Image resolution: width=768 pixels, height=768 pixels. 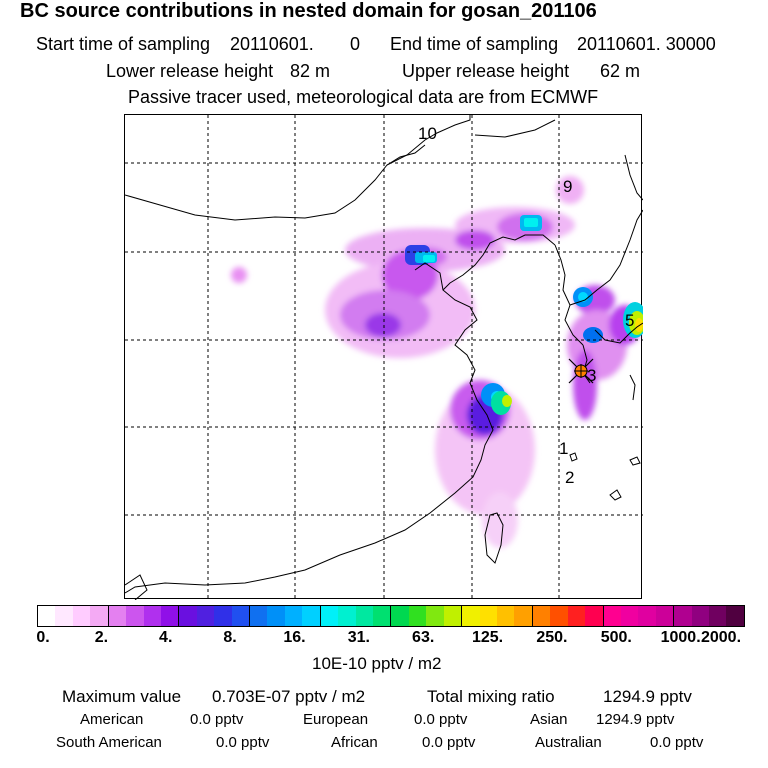 I want to click on total-mixing-label: Total mixing ratio, so click(x=491, y=696).